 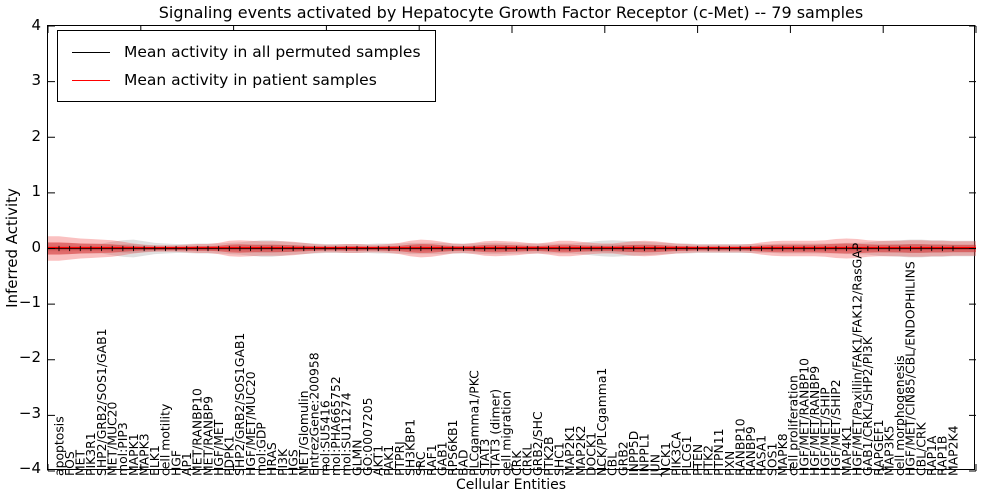 I want to click on x-tick-label: CRK, so click(x=516, y=463).